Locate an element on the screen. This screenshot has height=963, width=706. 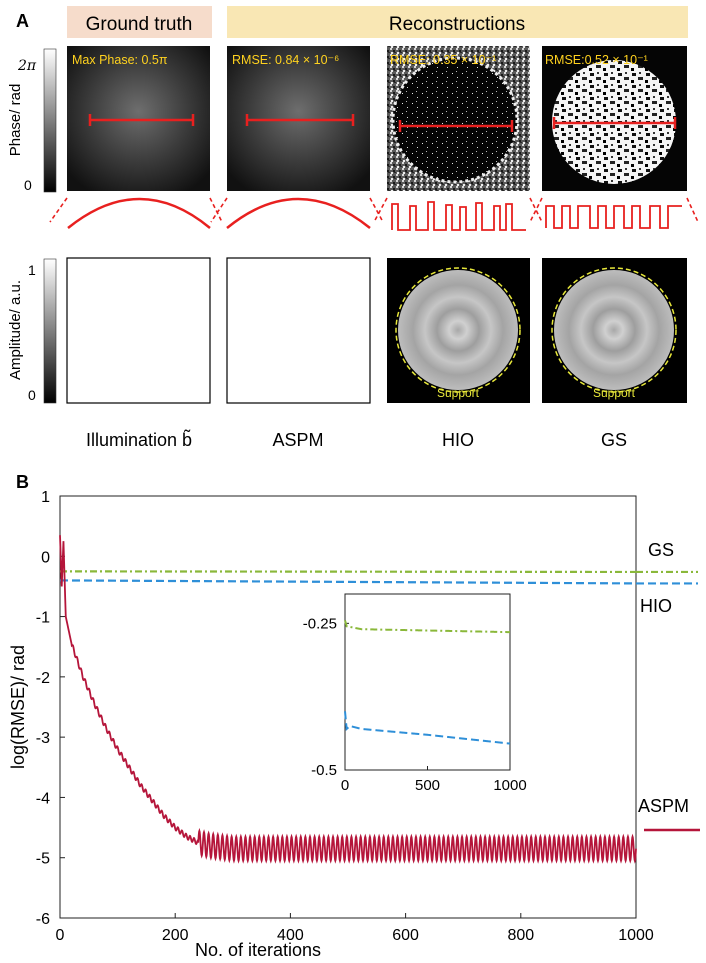
x-tick-label: 200 is located at coordinates (175, 935).